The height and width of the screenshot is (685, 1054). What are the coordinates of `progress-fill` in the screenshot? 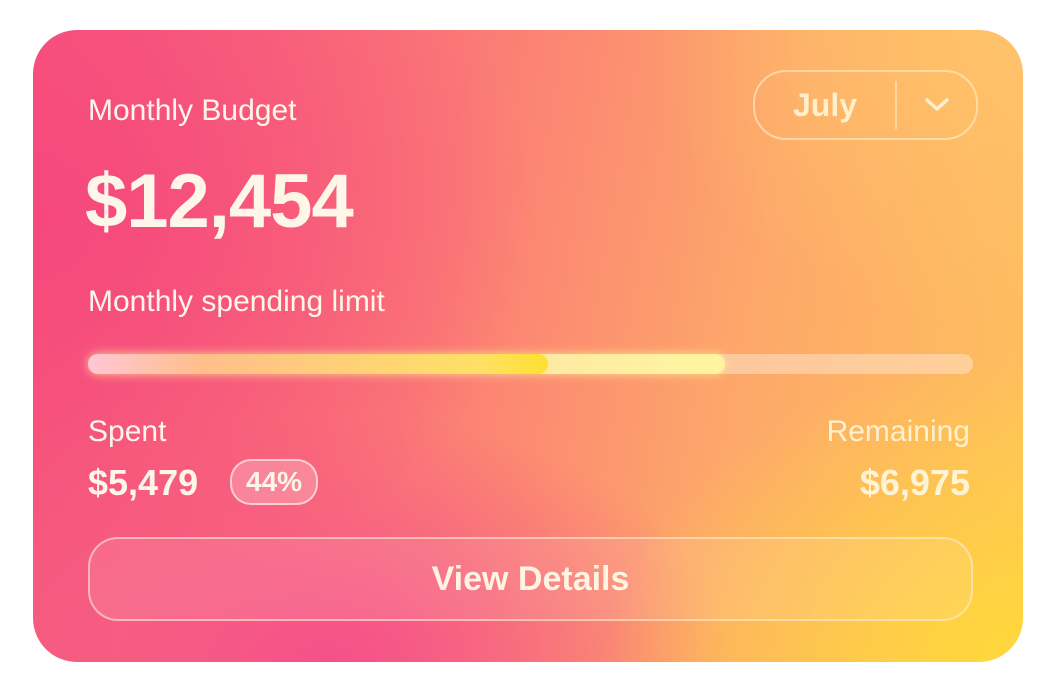 It's located at (318, 364).